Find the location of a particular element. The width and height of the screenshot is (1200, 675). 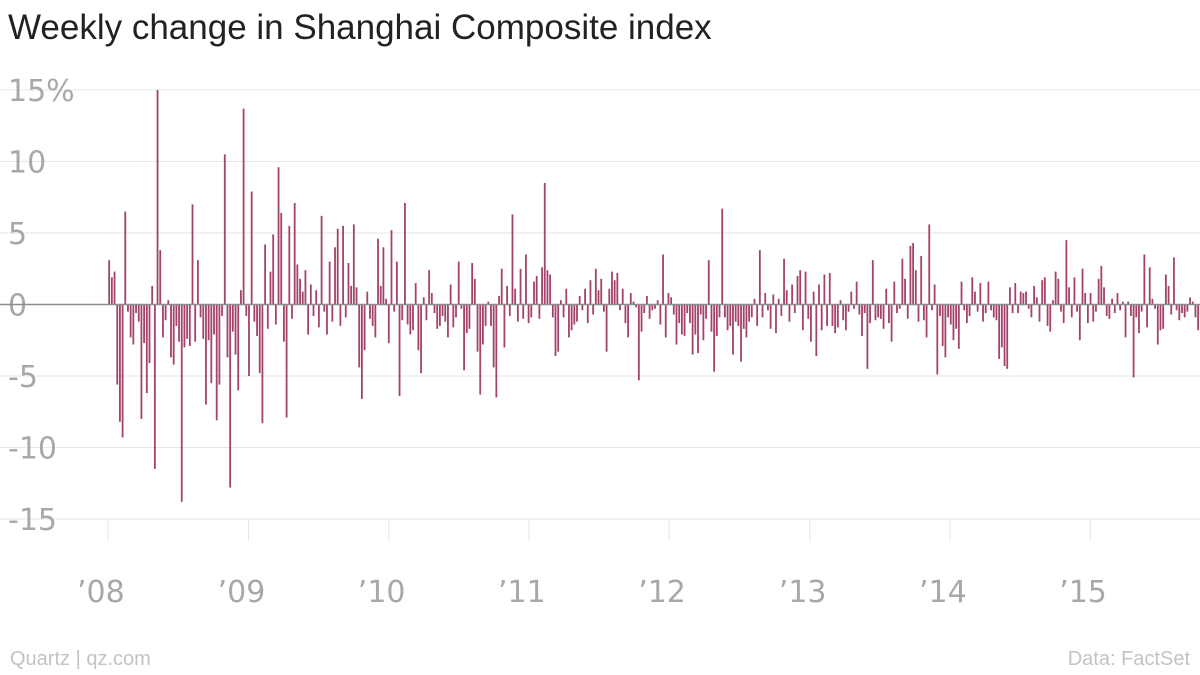

x-tick-label: ’10 is located at coordinates (382, 592).